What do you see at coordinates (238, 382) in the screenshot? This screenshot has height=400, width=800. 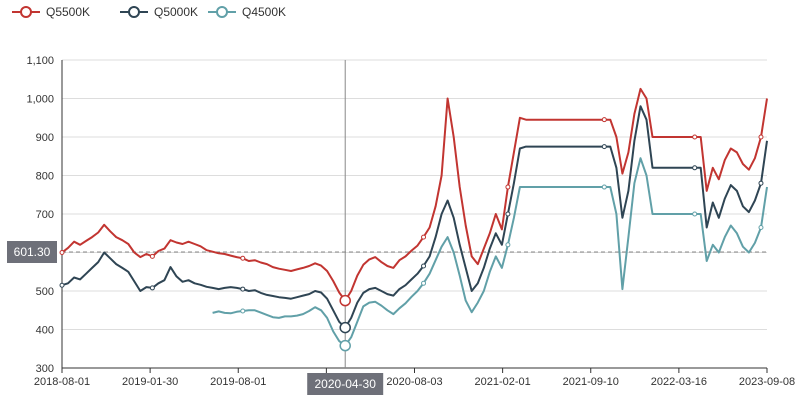 I see `x-tick-label: 2019-08-01` at bounding box center [238, 382].